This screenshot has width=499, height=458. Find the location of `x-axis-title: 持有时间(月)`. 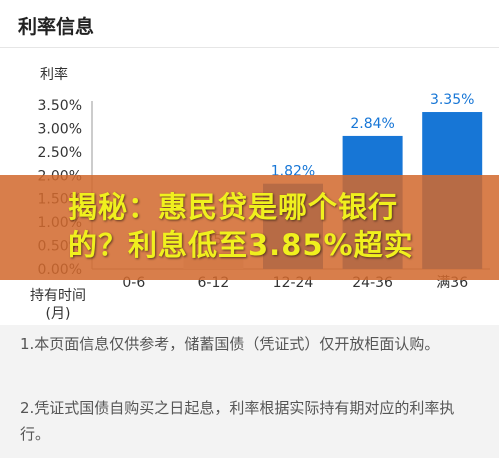

x-axis-title: 持有时间(月) is located at coordinates (58, 305).